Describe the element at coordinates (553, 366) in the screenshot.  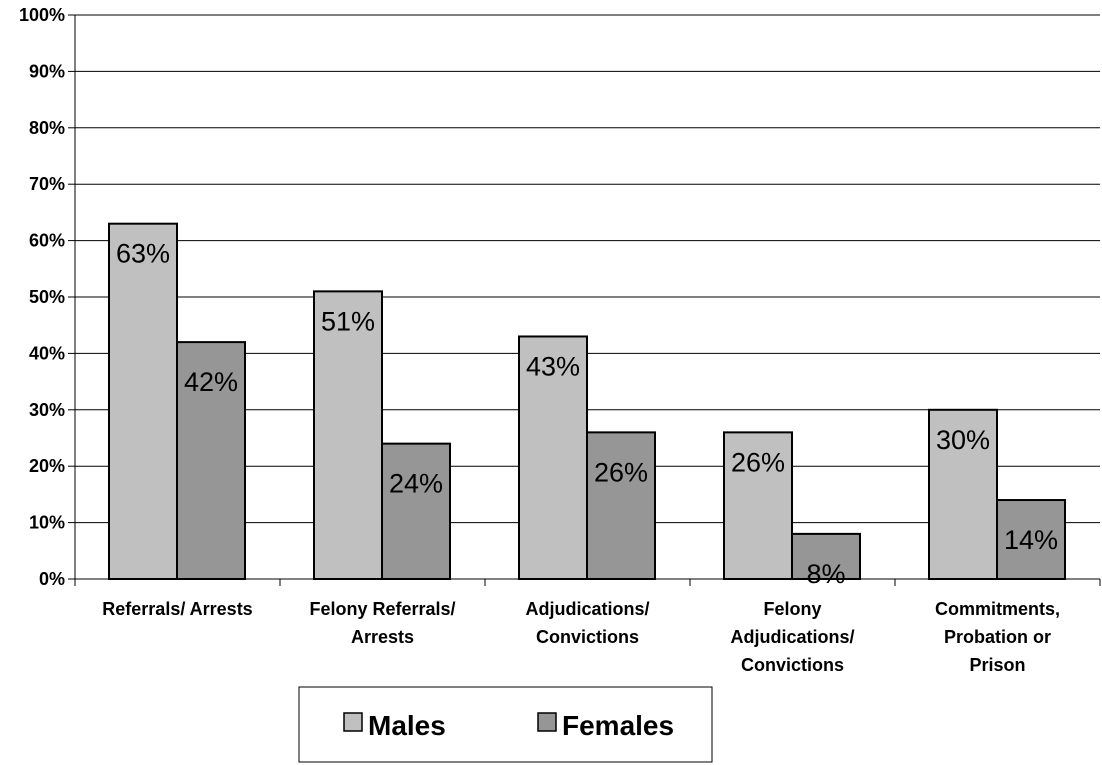
I see `data-label: 43%` at that location.